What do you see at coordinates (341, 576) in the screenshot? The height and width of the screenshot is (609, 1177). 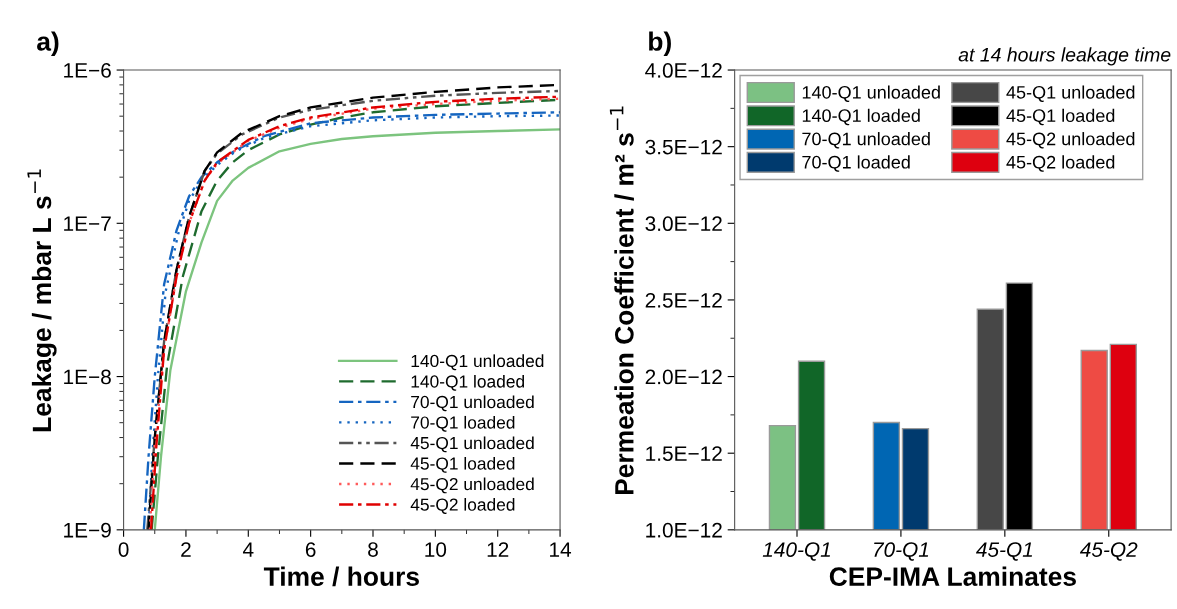 I see `x-axis-title: Time / hours` at bounding box center [341, 576].